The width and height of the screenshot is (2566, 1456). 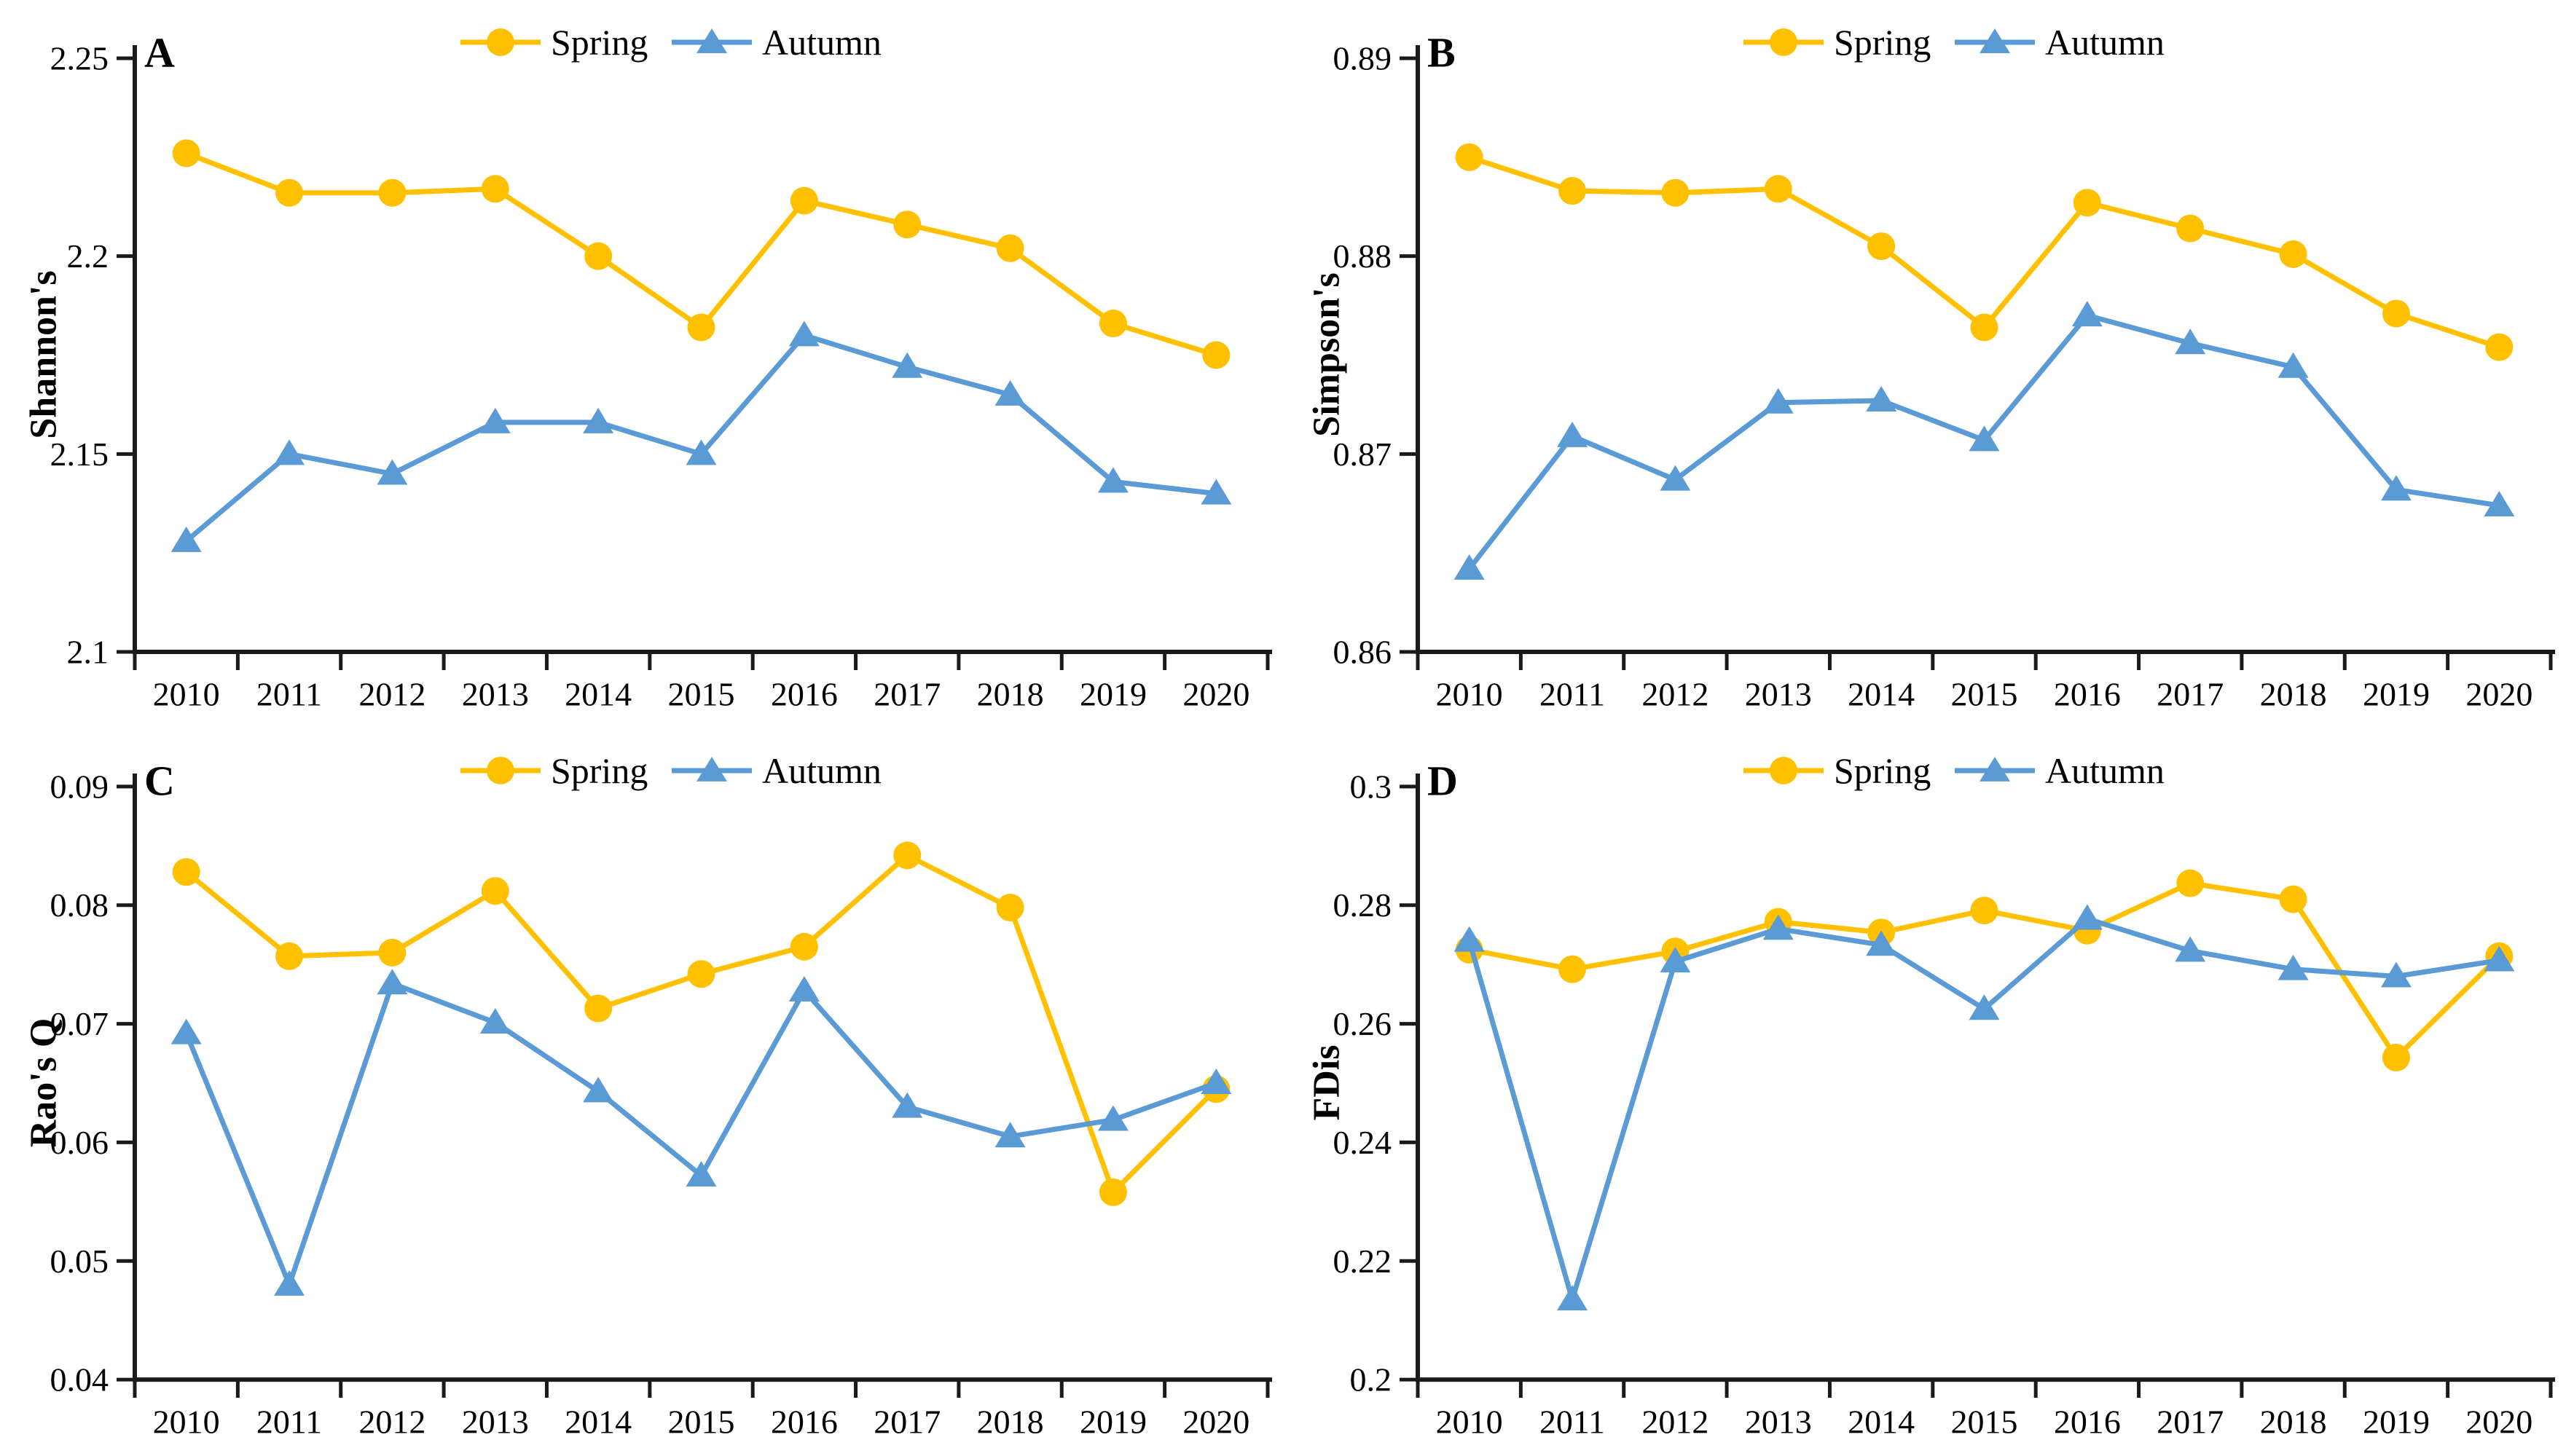 What do you see at coordinates (1362, 1023) in the screenshot?
I see `y-tick-label: 0.26` at bounding box center [1362, 1023].